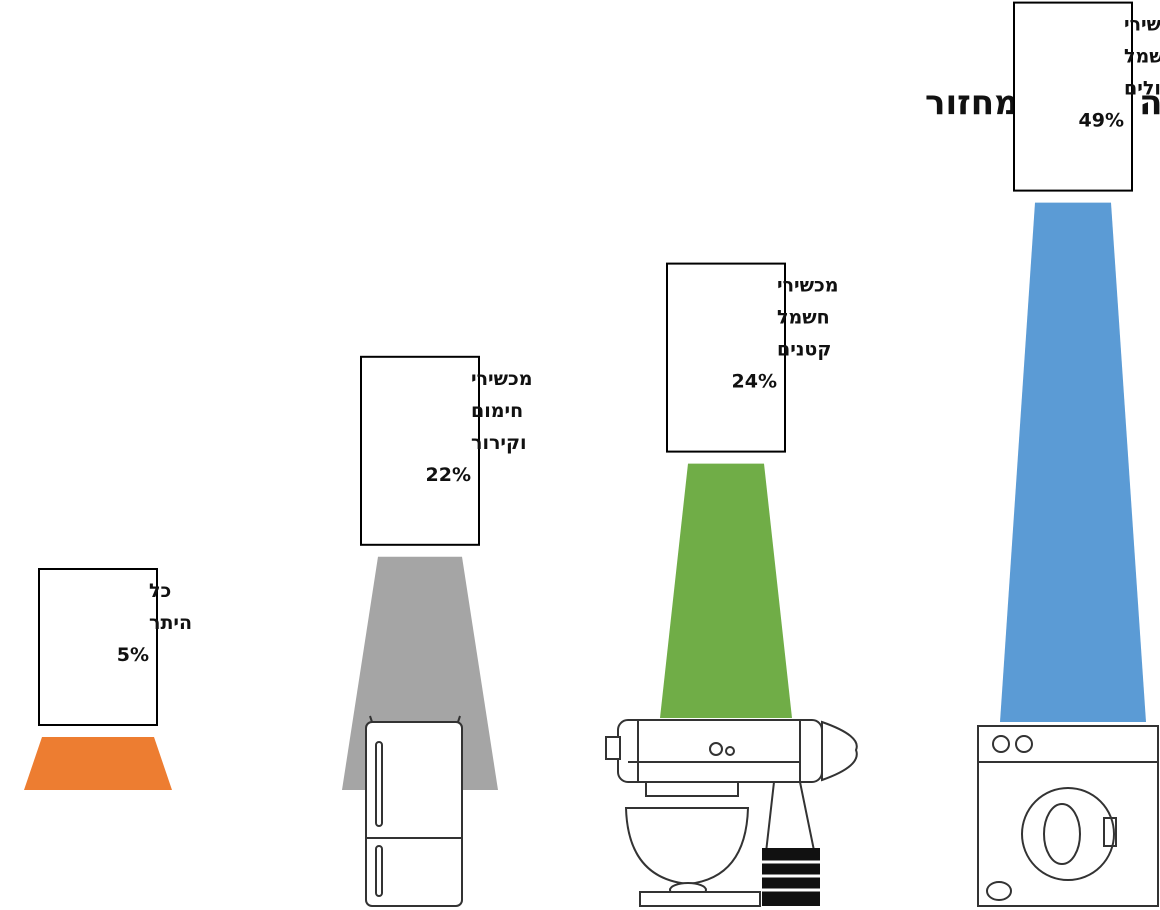  I want to click on value-label: 24%, so click(754, 382).